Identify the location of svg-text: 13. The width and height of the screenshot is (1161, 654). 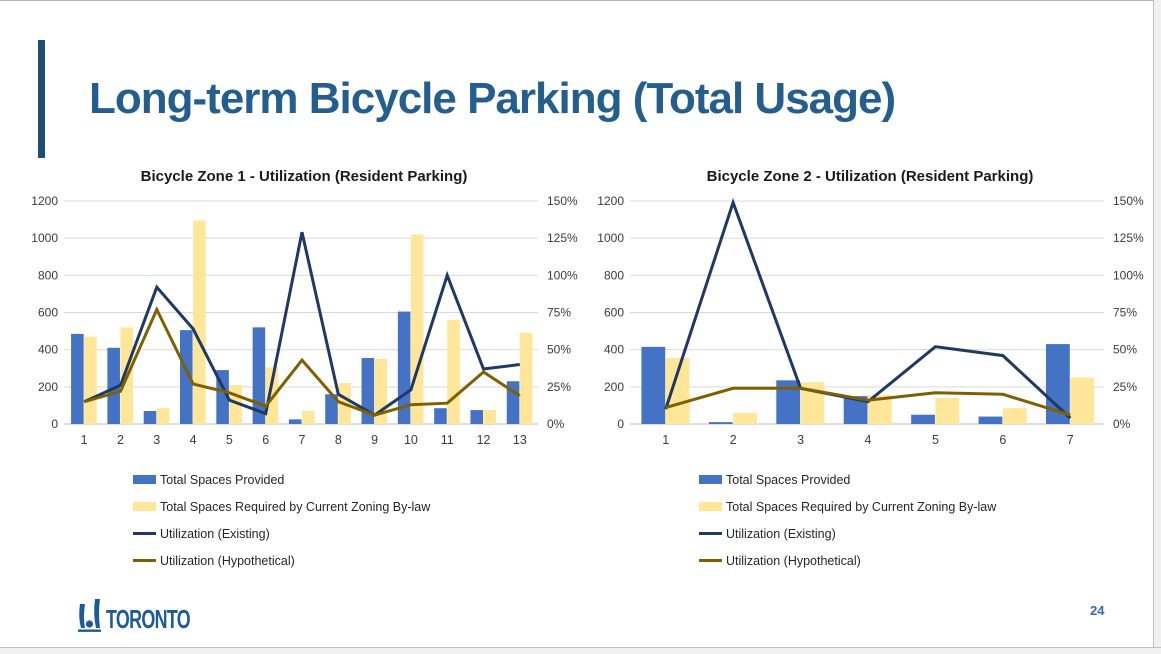
(520, 440).